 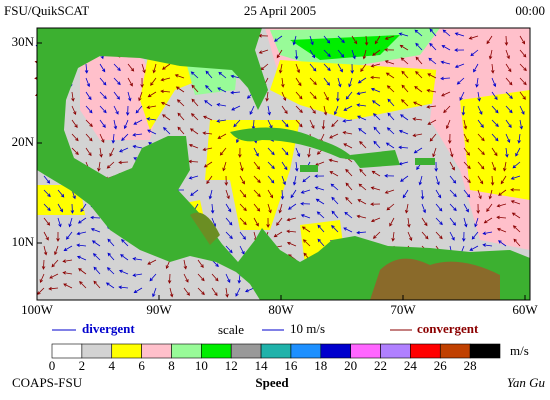 I want to click on colorbar-label: 16, so click(x=291, y=365).